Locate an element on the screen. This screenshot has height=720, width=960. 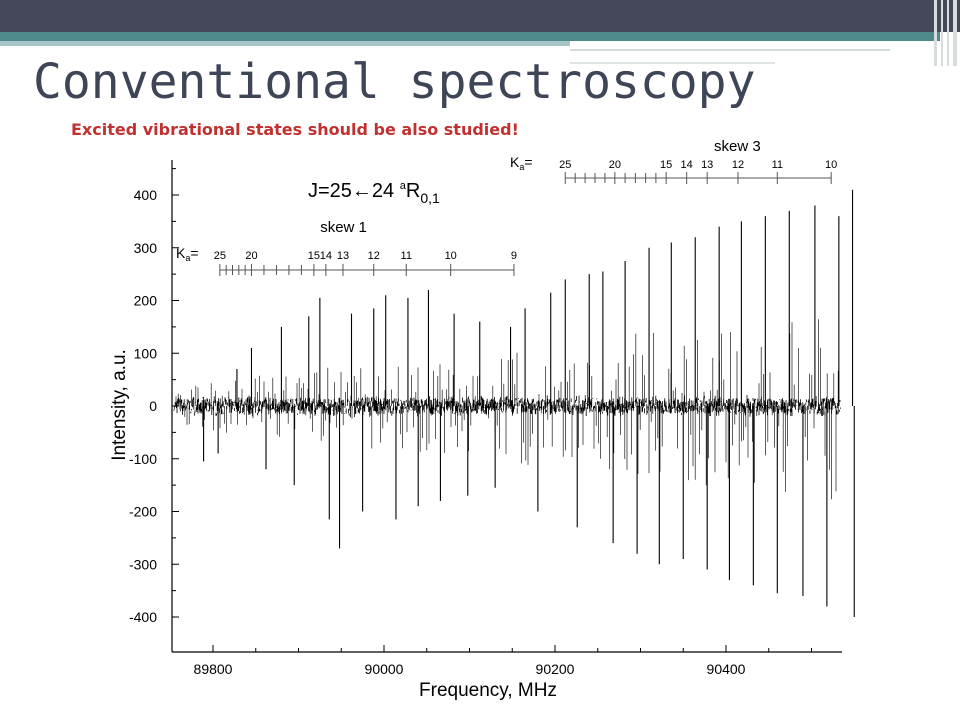
accent-stripe-light is located at coordinates (285, 43).